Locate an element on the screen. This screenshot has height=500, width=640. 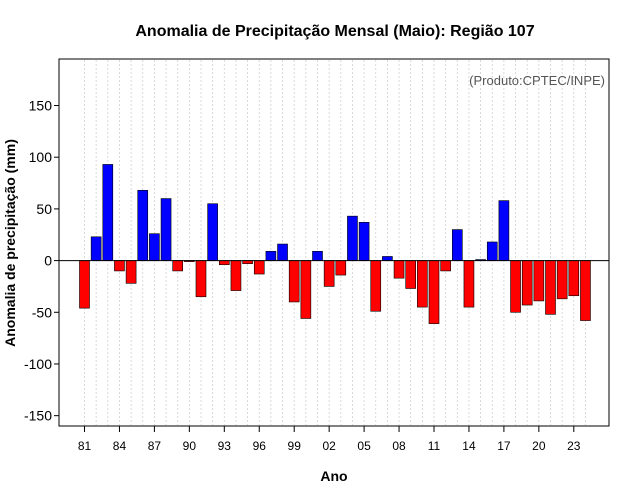
bar-1983 is located at coordinates (108, 212).